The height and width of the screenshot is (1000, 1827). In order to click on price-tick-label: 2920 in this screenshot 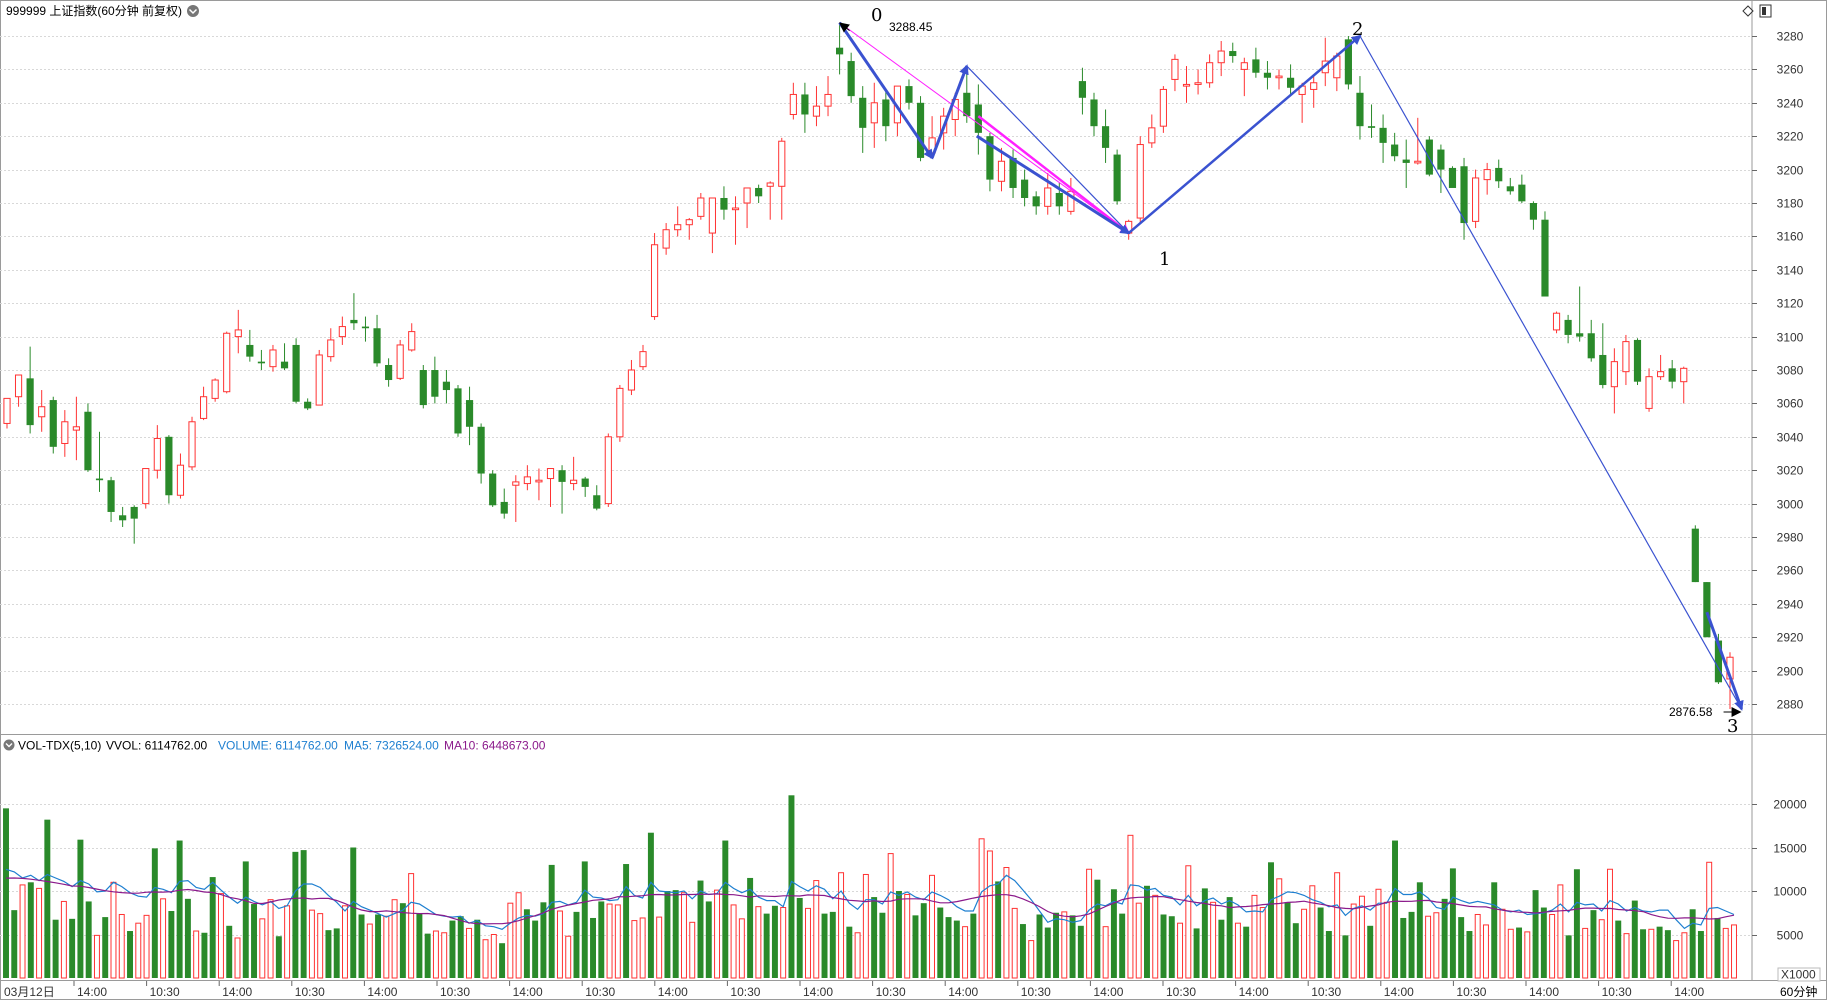, I will do `click(1790, 638)`.